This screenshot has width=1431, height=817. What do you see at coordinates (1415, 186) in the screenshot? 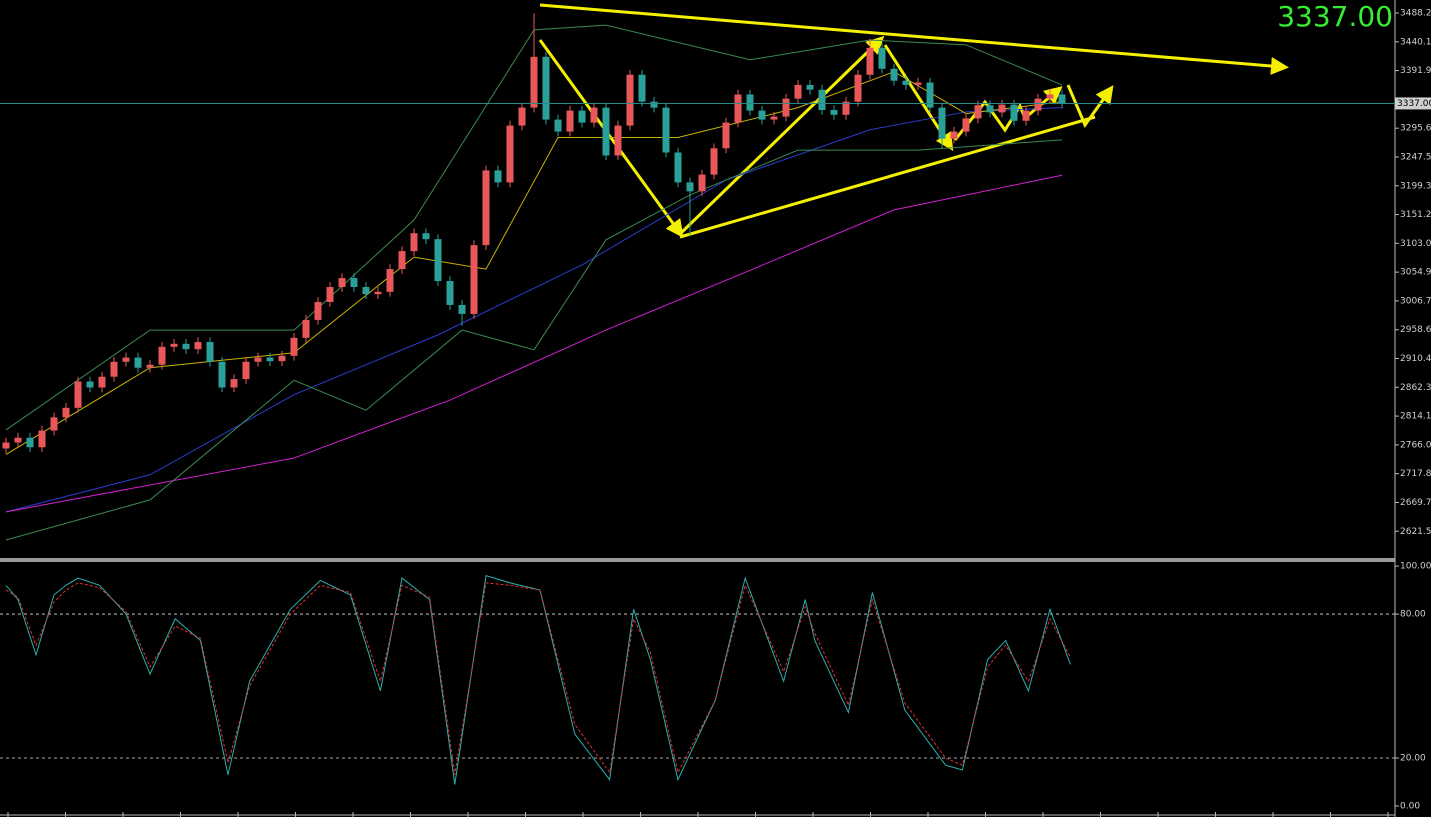
I see `y-tick-label: 3199.35` at bounding box center [1415, 186].